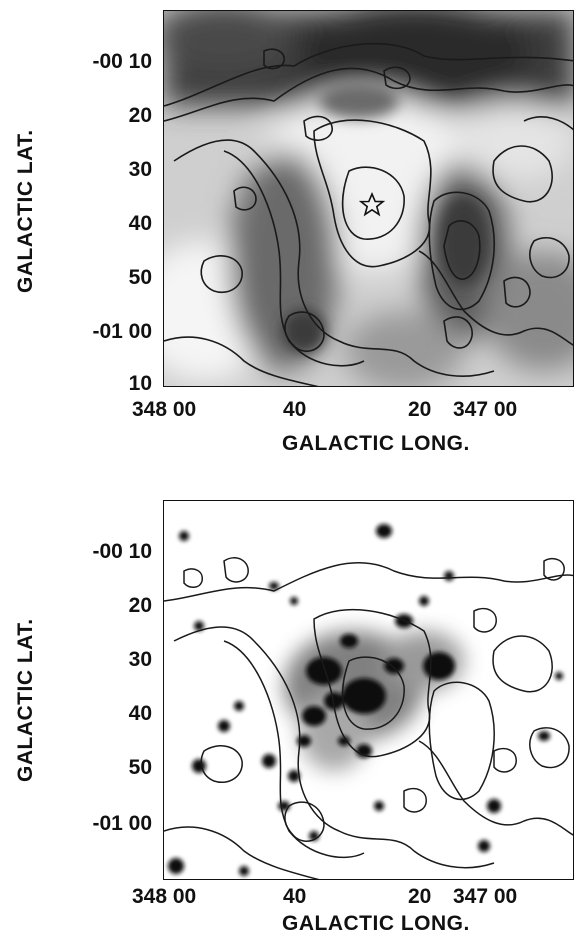  Describe the element at coordinates (372, 204) in the screenshot. I see `star-marker-icon` at that location.